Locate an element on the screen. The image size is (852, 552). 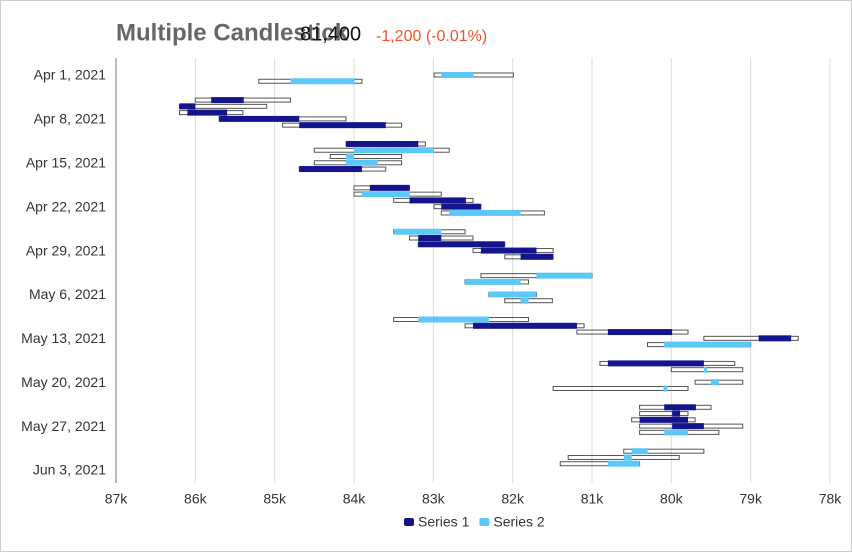
y-tick-label: Jun 3, 2021 is located at coordinates (69, 470).